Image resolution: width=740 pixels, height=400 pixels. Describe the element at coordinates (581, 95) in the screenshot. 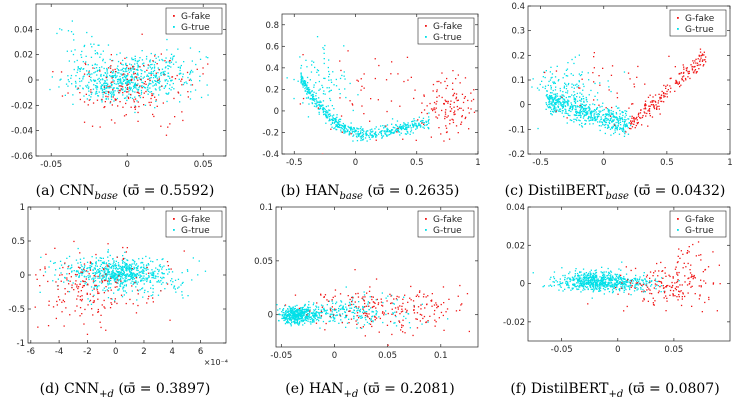

I see `series-g-true` at that location.